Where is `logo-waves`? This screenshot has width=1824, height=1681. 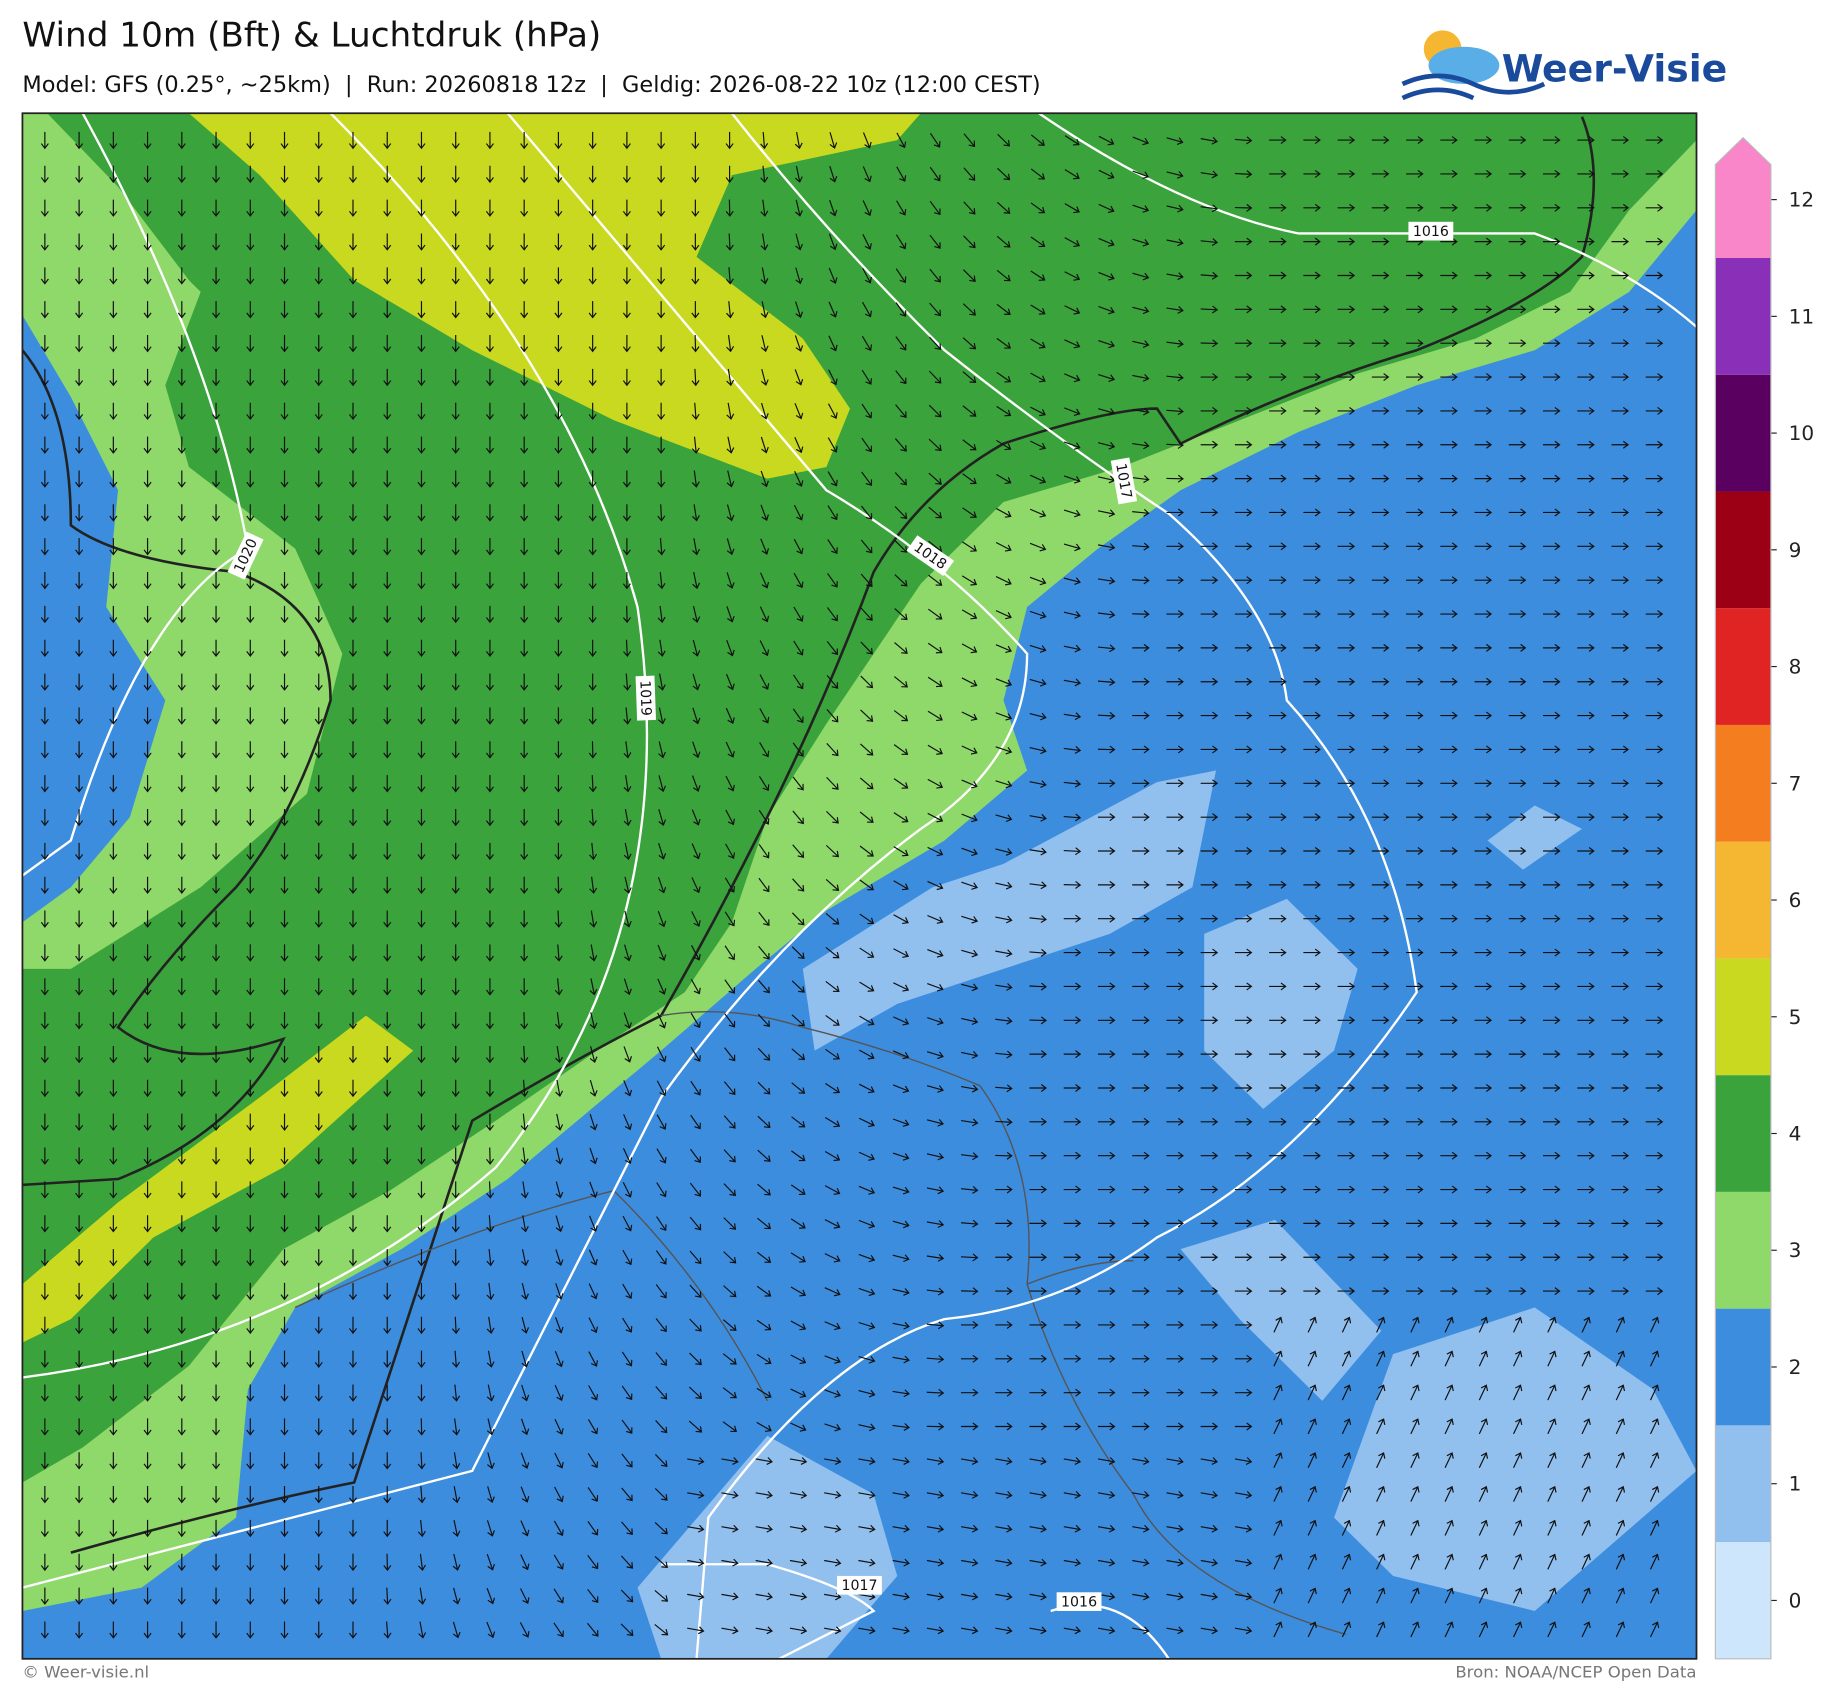
logo-waves is located at coordinates (1473, 87).